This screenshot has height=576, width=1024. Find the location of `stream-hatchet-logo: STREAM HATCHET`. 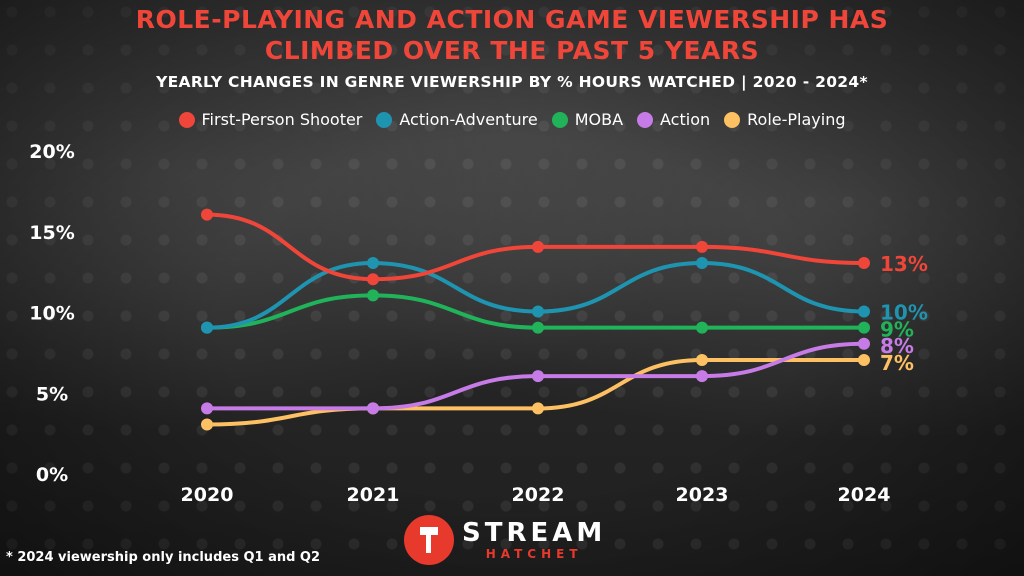

stream-hatchet-logo: STREAM HATCHET is located at coordinates (505, 540).